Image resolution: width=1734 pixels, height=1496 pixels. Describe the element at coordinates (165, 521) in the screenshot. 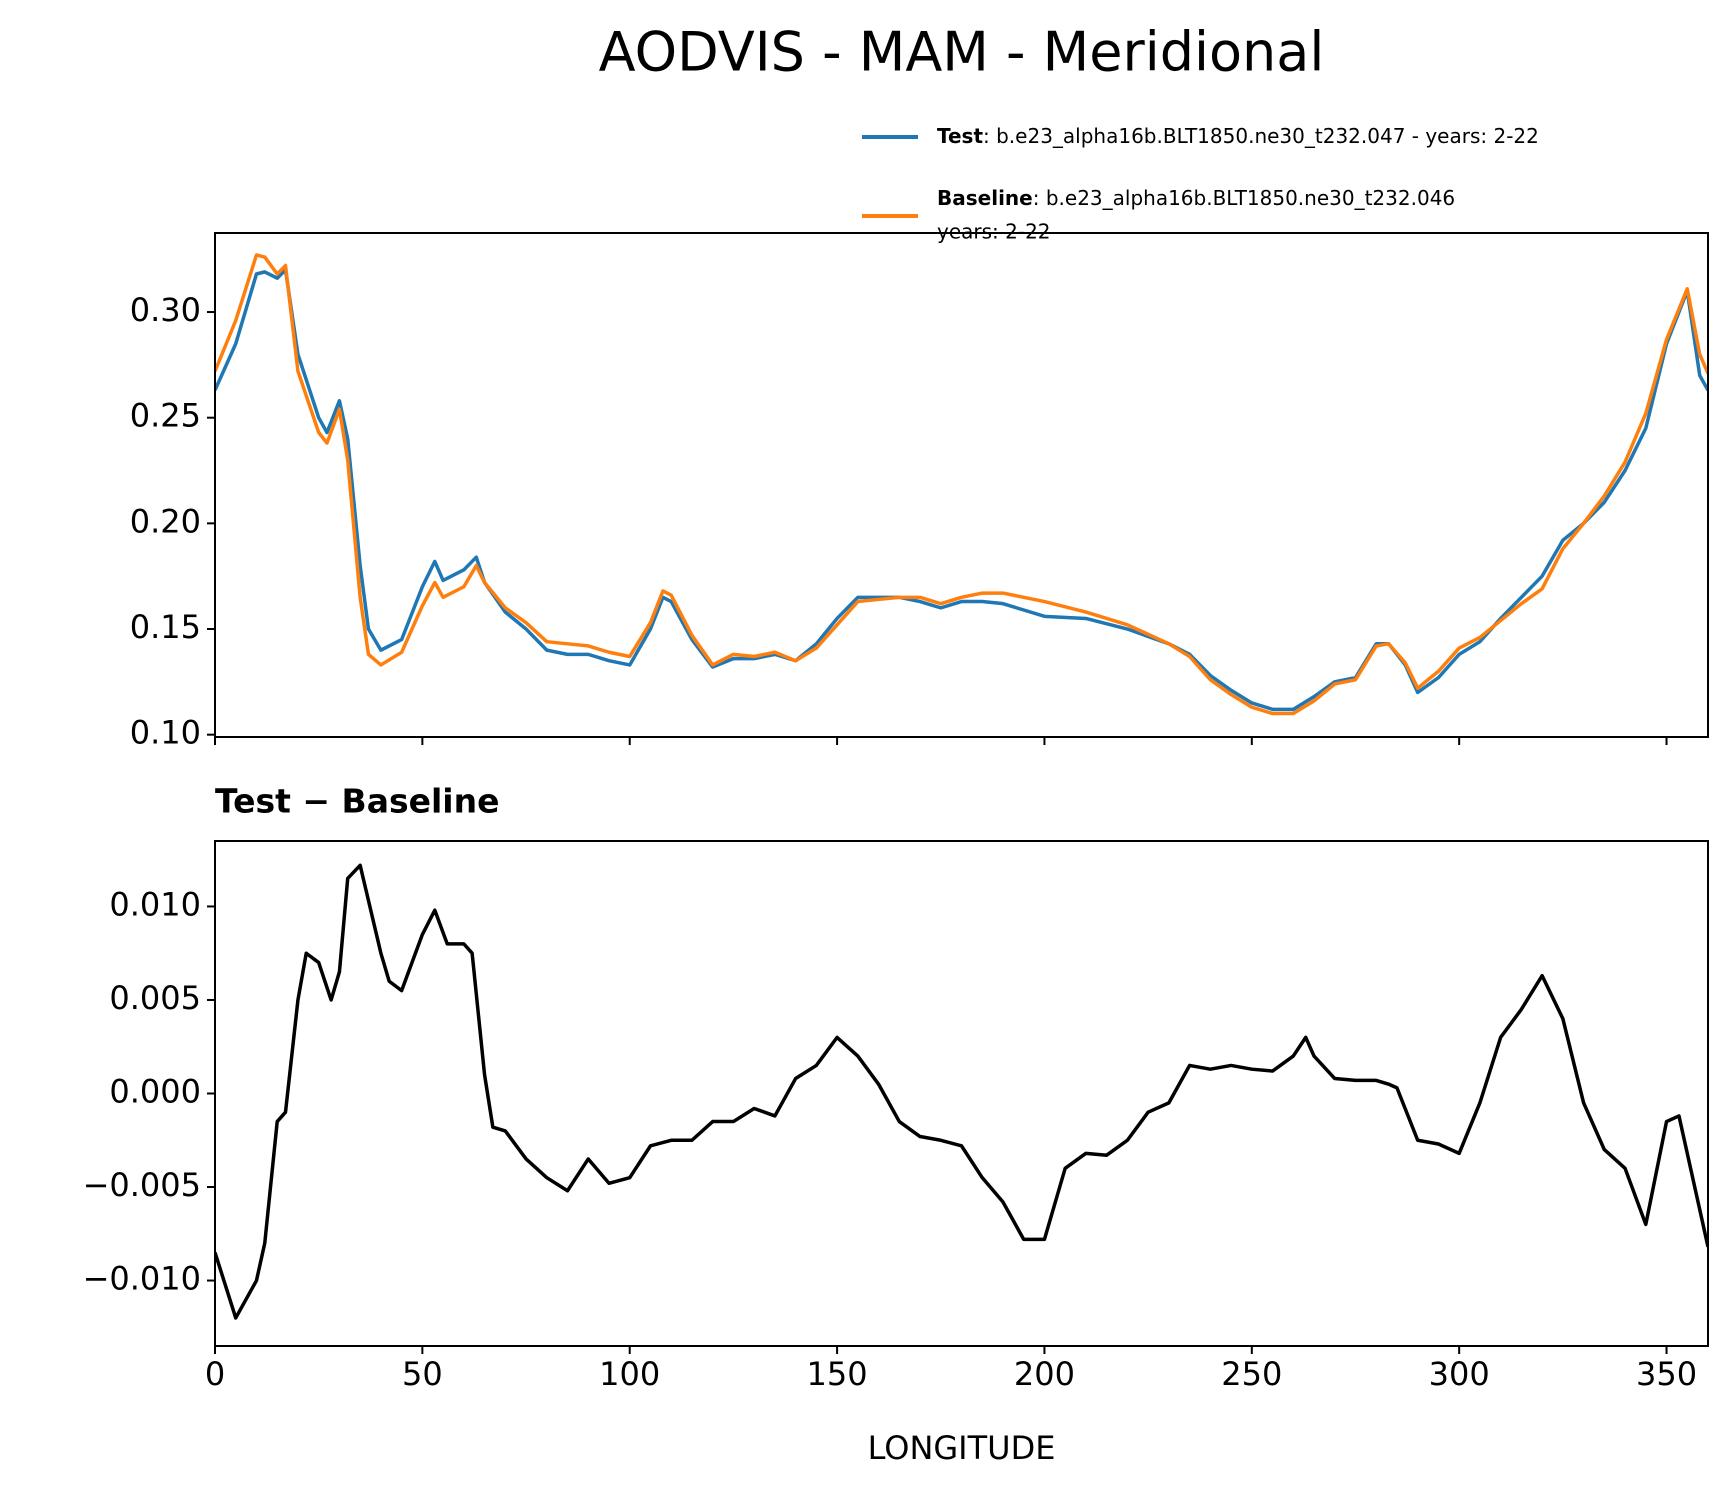

I see `y-tick-label: 0.20` at that location.